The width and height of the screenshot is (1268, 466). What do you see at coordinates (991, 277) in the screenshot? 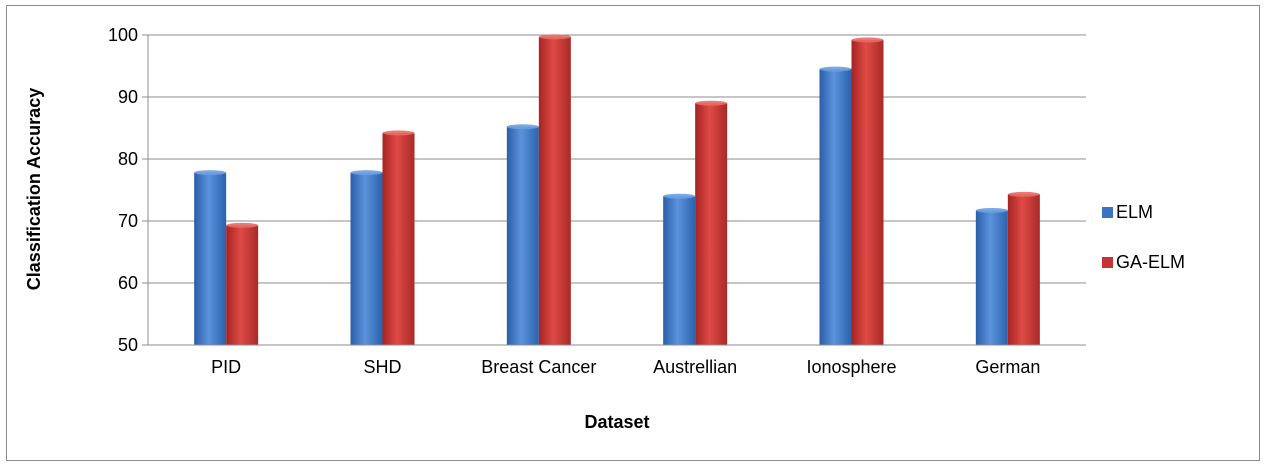
I see `bar-elm-german` at bounding box center [991, 277].